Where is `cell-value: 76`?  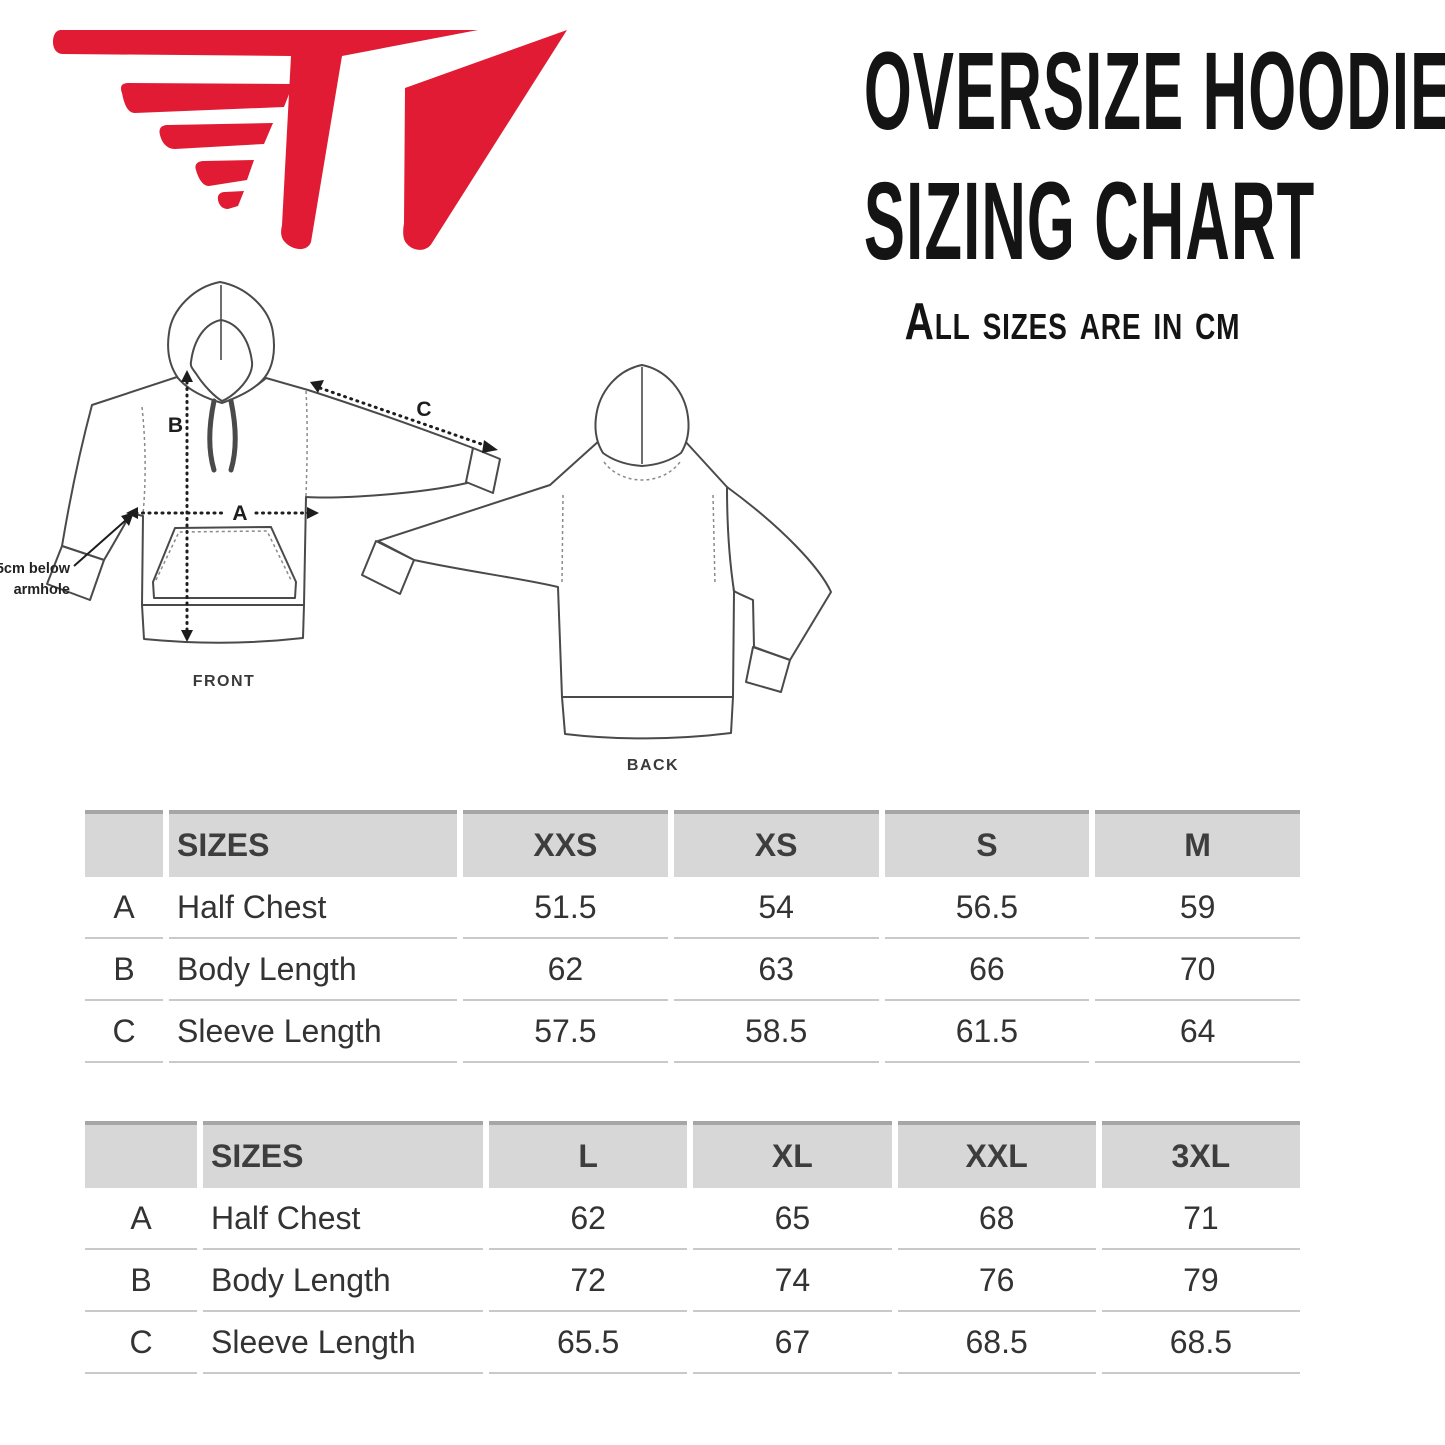
cell-value: 76 is located at coordinates (996, 1281).